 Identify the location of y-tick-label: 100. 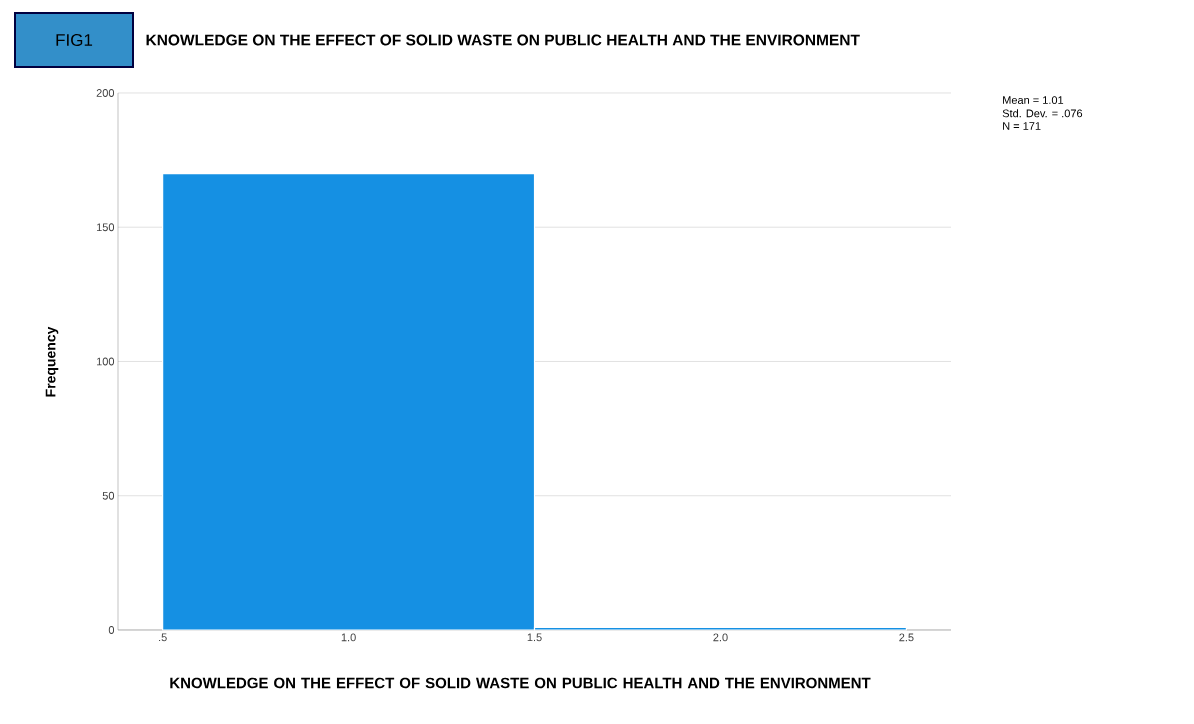
(105, 361).